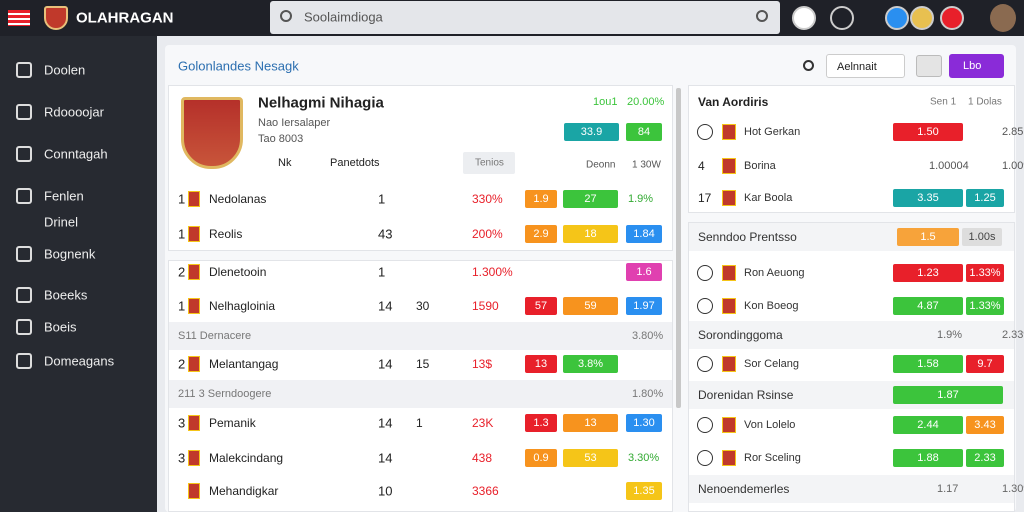  I want to click on row-name: Borina, so click(760, 166).